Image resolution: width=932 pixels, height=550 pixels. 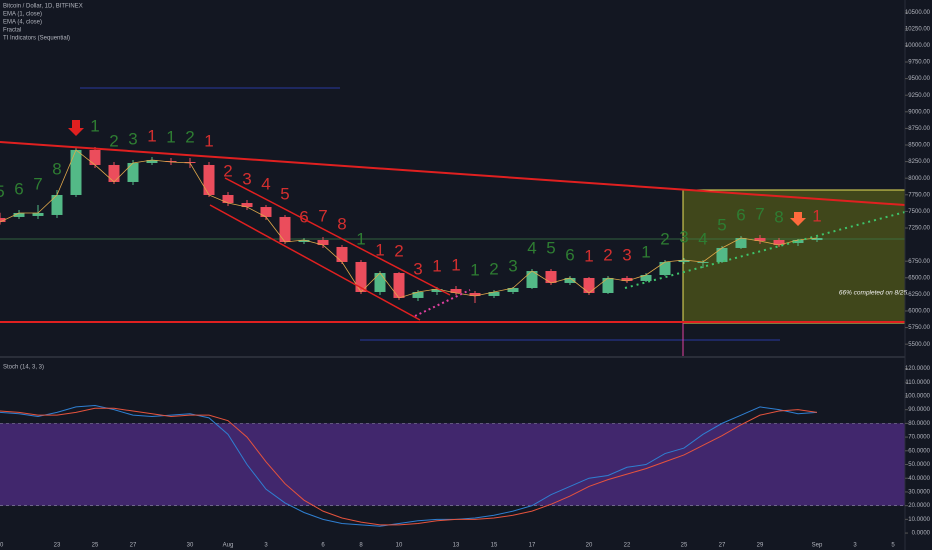 What do you see at coordinates (36, 39) in the screenshot?
I see `indicator-label: TI Indicators (Sequential)` at bounding box center [36, 39].